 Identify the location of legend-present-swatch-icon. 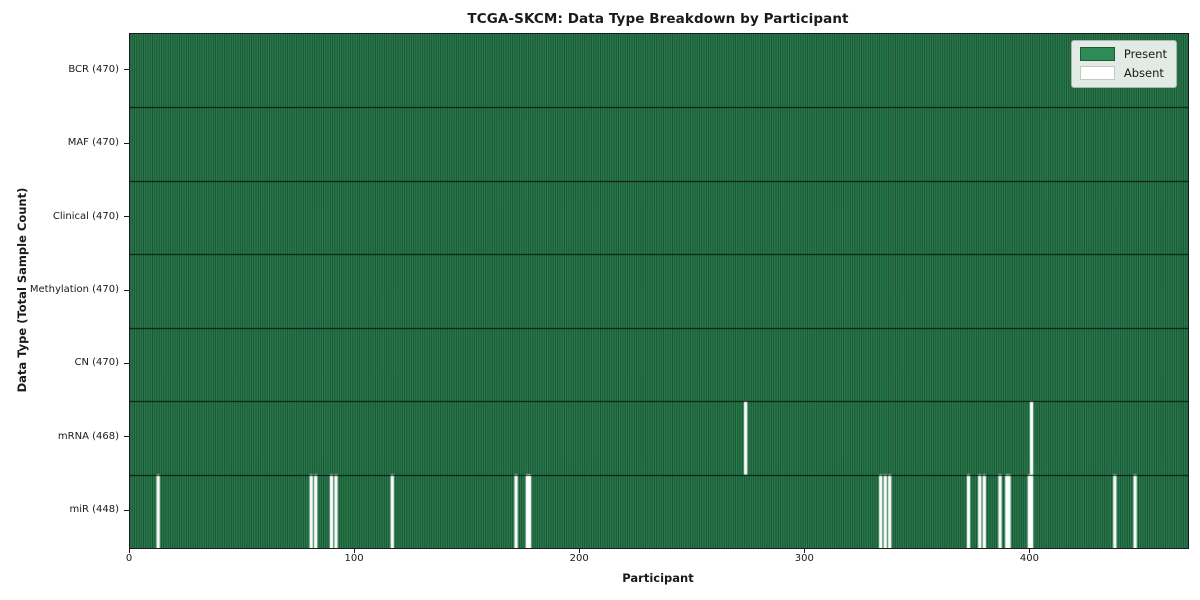
(1097, 54).